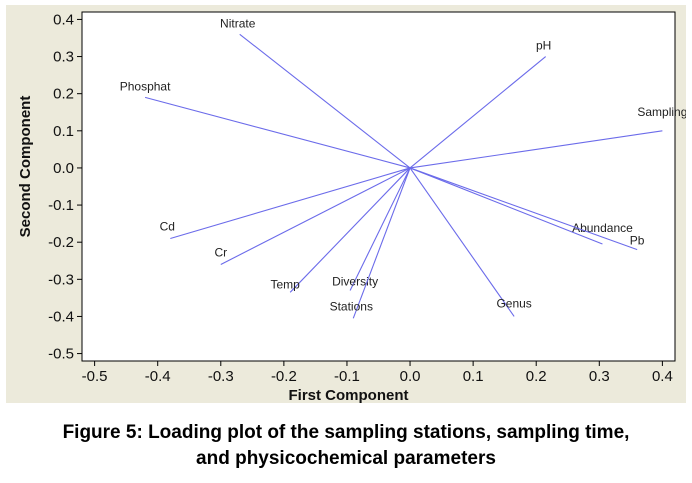  What do you see at coordinates (63, 19) in the screenshot?
I see `y-tick-label: 0.4` at bounding box center [63, 19].